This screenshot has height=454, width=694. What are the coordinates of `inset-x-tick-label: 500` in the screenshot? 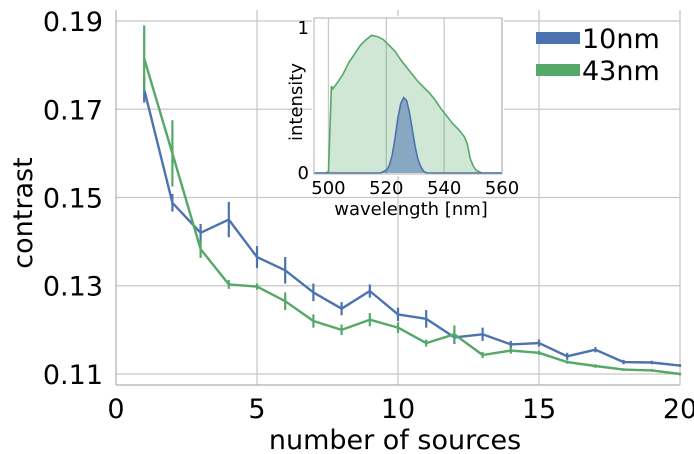 It's located at (328, 188).